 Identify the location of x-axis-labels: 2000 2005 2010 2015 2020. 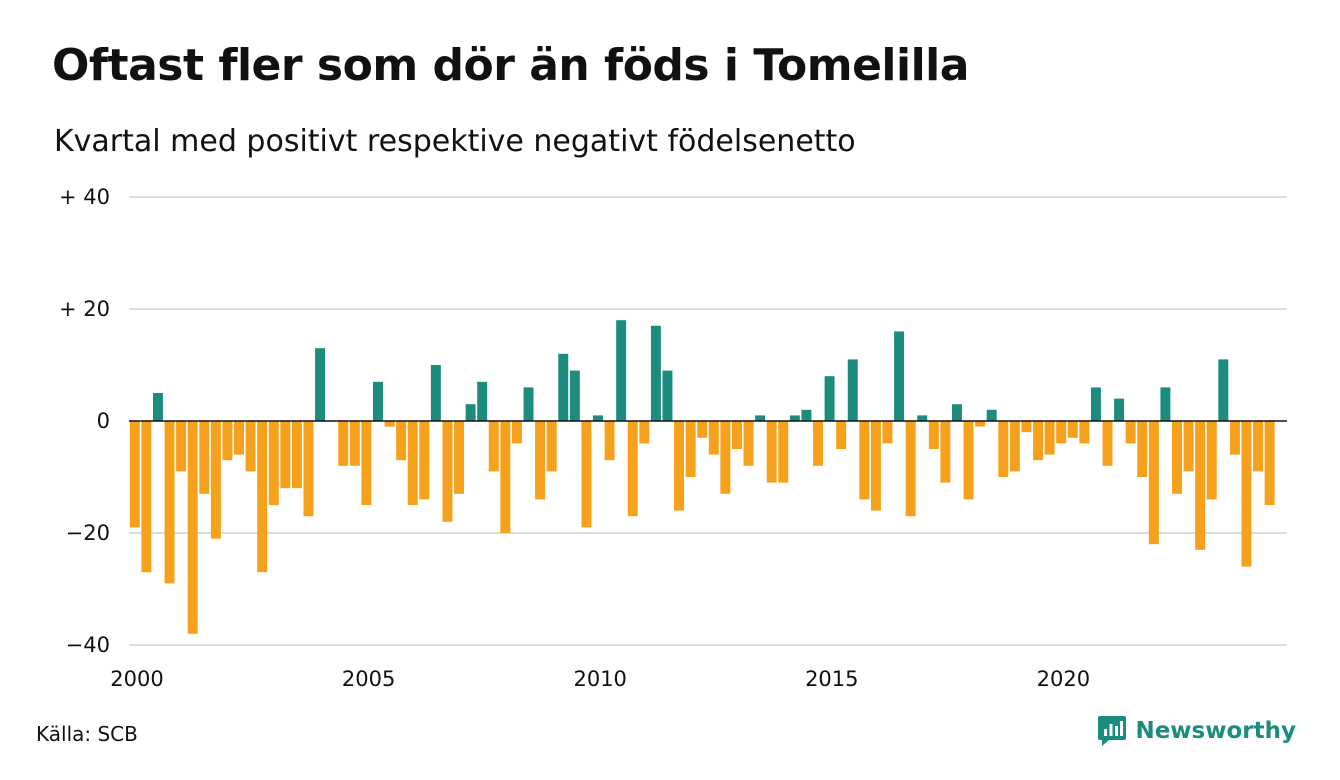
(600, 679).